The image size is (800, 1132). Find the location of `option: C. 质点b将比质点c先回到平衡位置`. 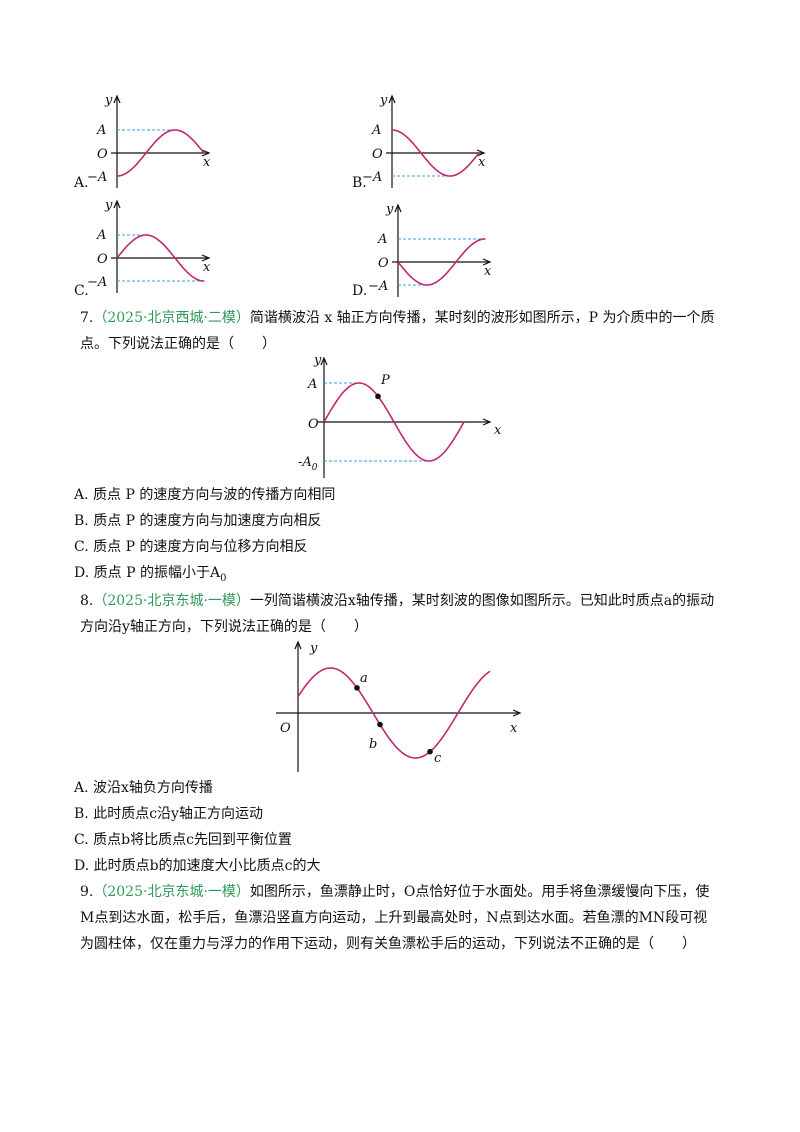

option: C. 质点b将比质点c先回到平衡位置 is located at coordinates (183, 840).